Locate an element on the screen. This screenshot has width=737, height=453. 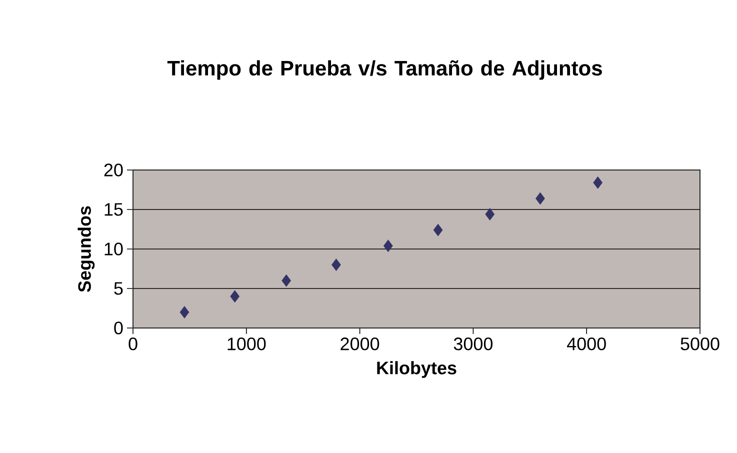
y-tick-label: 10 is located at coordinates (113, 249).